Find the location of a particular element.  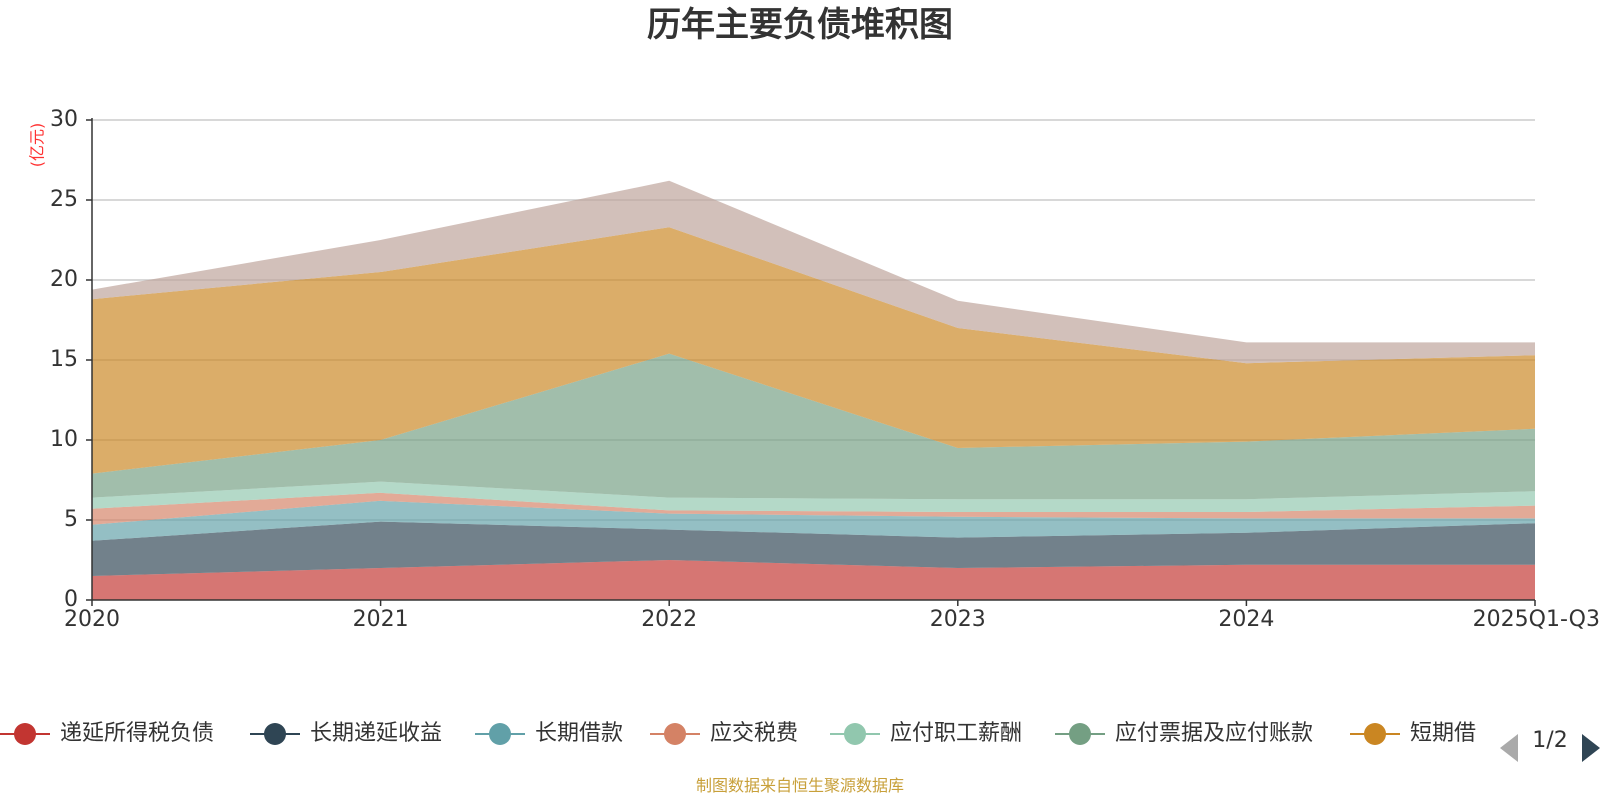

x-tick-label: 2020 is located at coordinates (92, 619).